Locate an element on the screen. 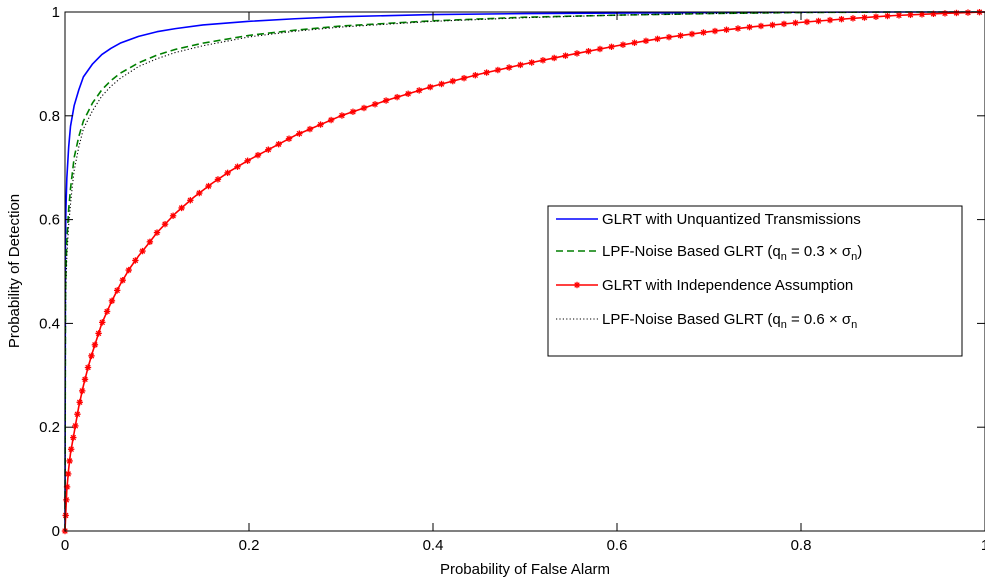 This screenshot has width=985, height=577. x-tick-label: 0.2 is located at coordinates (249, 545).